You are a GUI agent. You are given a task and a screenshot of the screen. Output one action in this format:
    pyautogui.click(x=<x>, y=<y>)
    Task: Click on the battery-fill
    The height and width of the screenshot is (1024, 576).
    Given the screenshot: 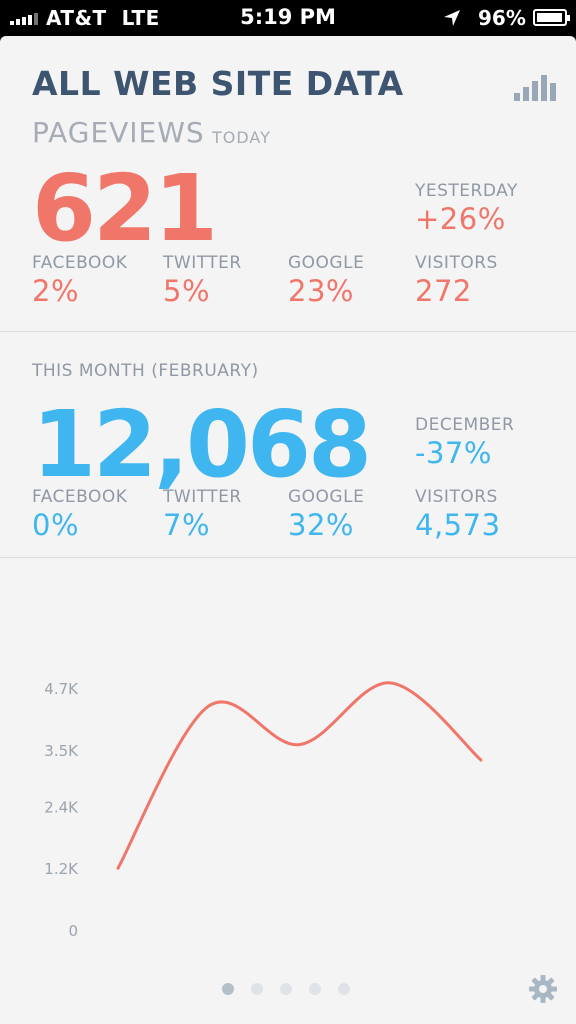 What is the action you would take?
    pyautogui.click(x=549, y=17)
    